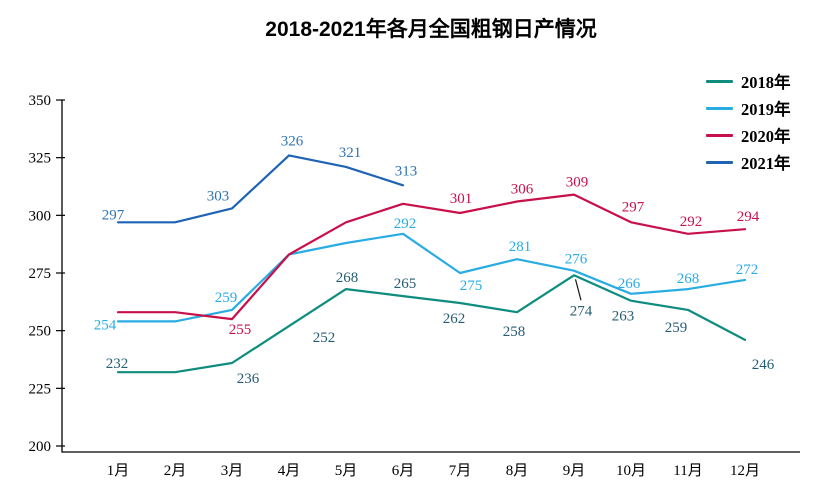 This screenshot has height=493, width=827. What do you see at coordinates (289, 471) in the screenshot?
I see `x-tick-label: 4月` at bounding box center [289, 471].